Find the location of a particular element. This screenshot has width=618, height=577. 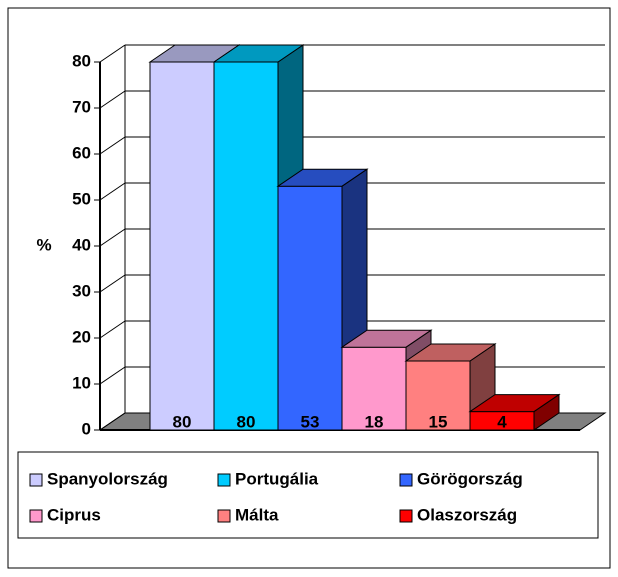

legend-box is located at coordinates (308, 495).